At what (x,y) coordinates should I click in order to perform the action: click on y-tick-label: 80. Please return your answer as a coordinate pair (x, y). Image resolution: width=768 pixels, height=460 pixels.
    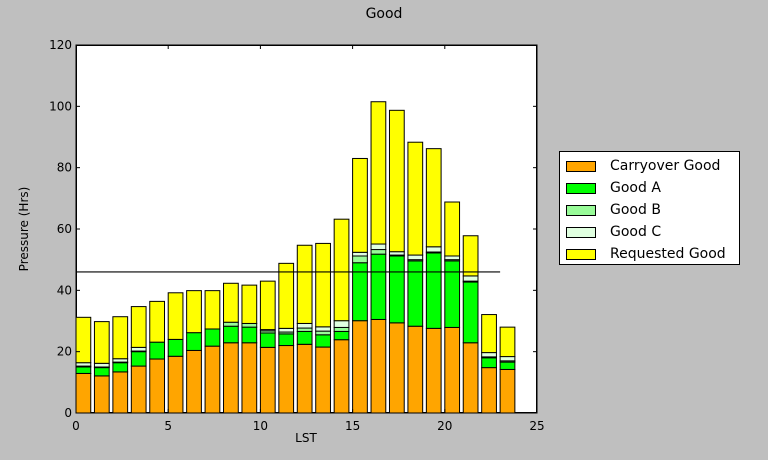
    Looking at the image, I should click on (64, 168).